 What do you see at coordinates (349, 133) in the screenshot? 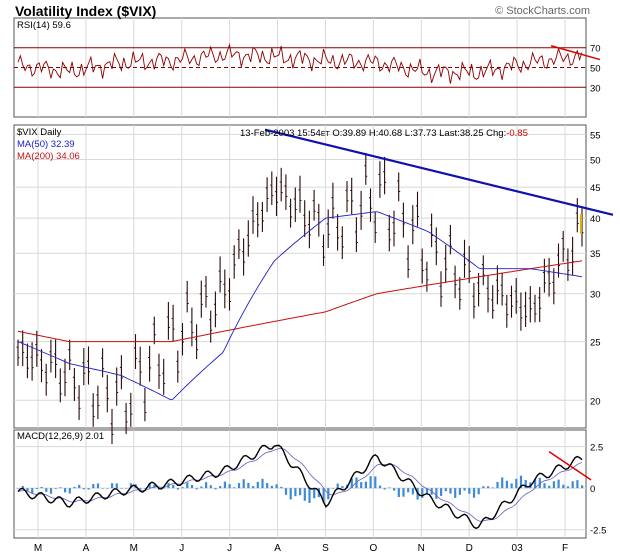
I see `quote-open: O:39.89` at bounding box center [349, 133].